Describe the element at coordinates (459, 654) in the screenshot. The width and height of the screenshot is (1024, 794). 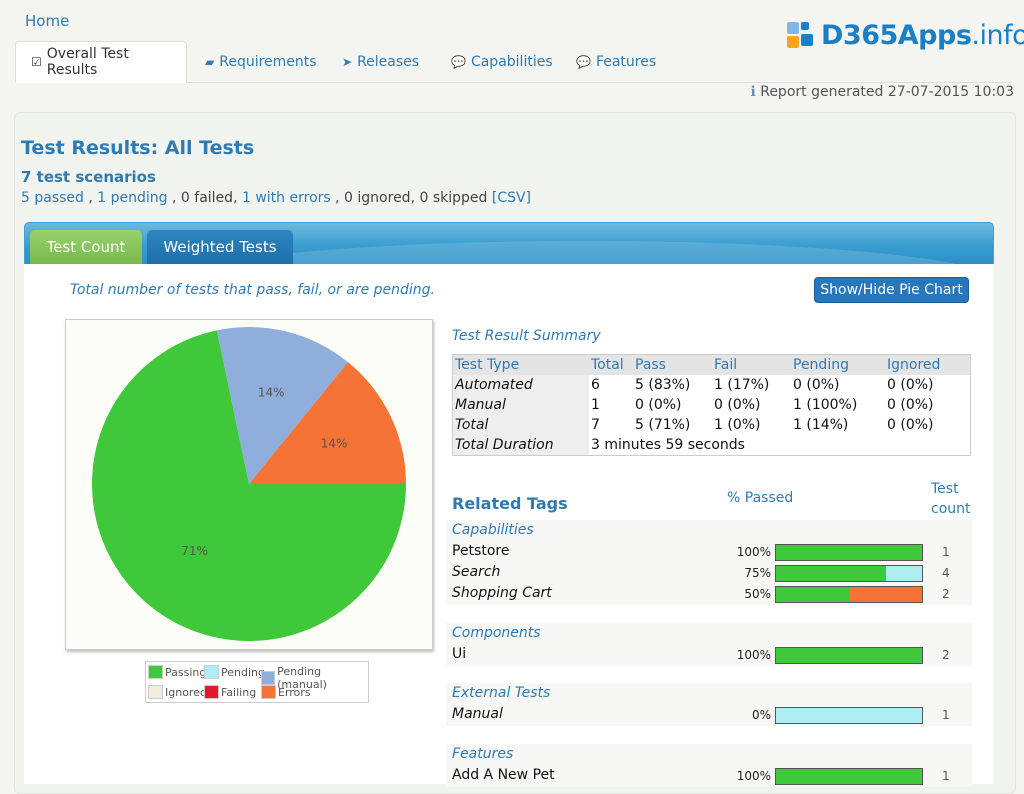
I see `tag-link-ui: Ui` at that location.